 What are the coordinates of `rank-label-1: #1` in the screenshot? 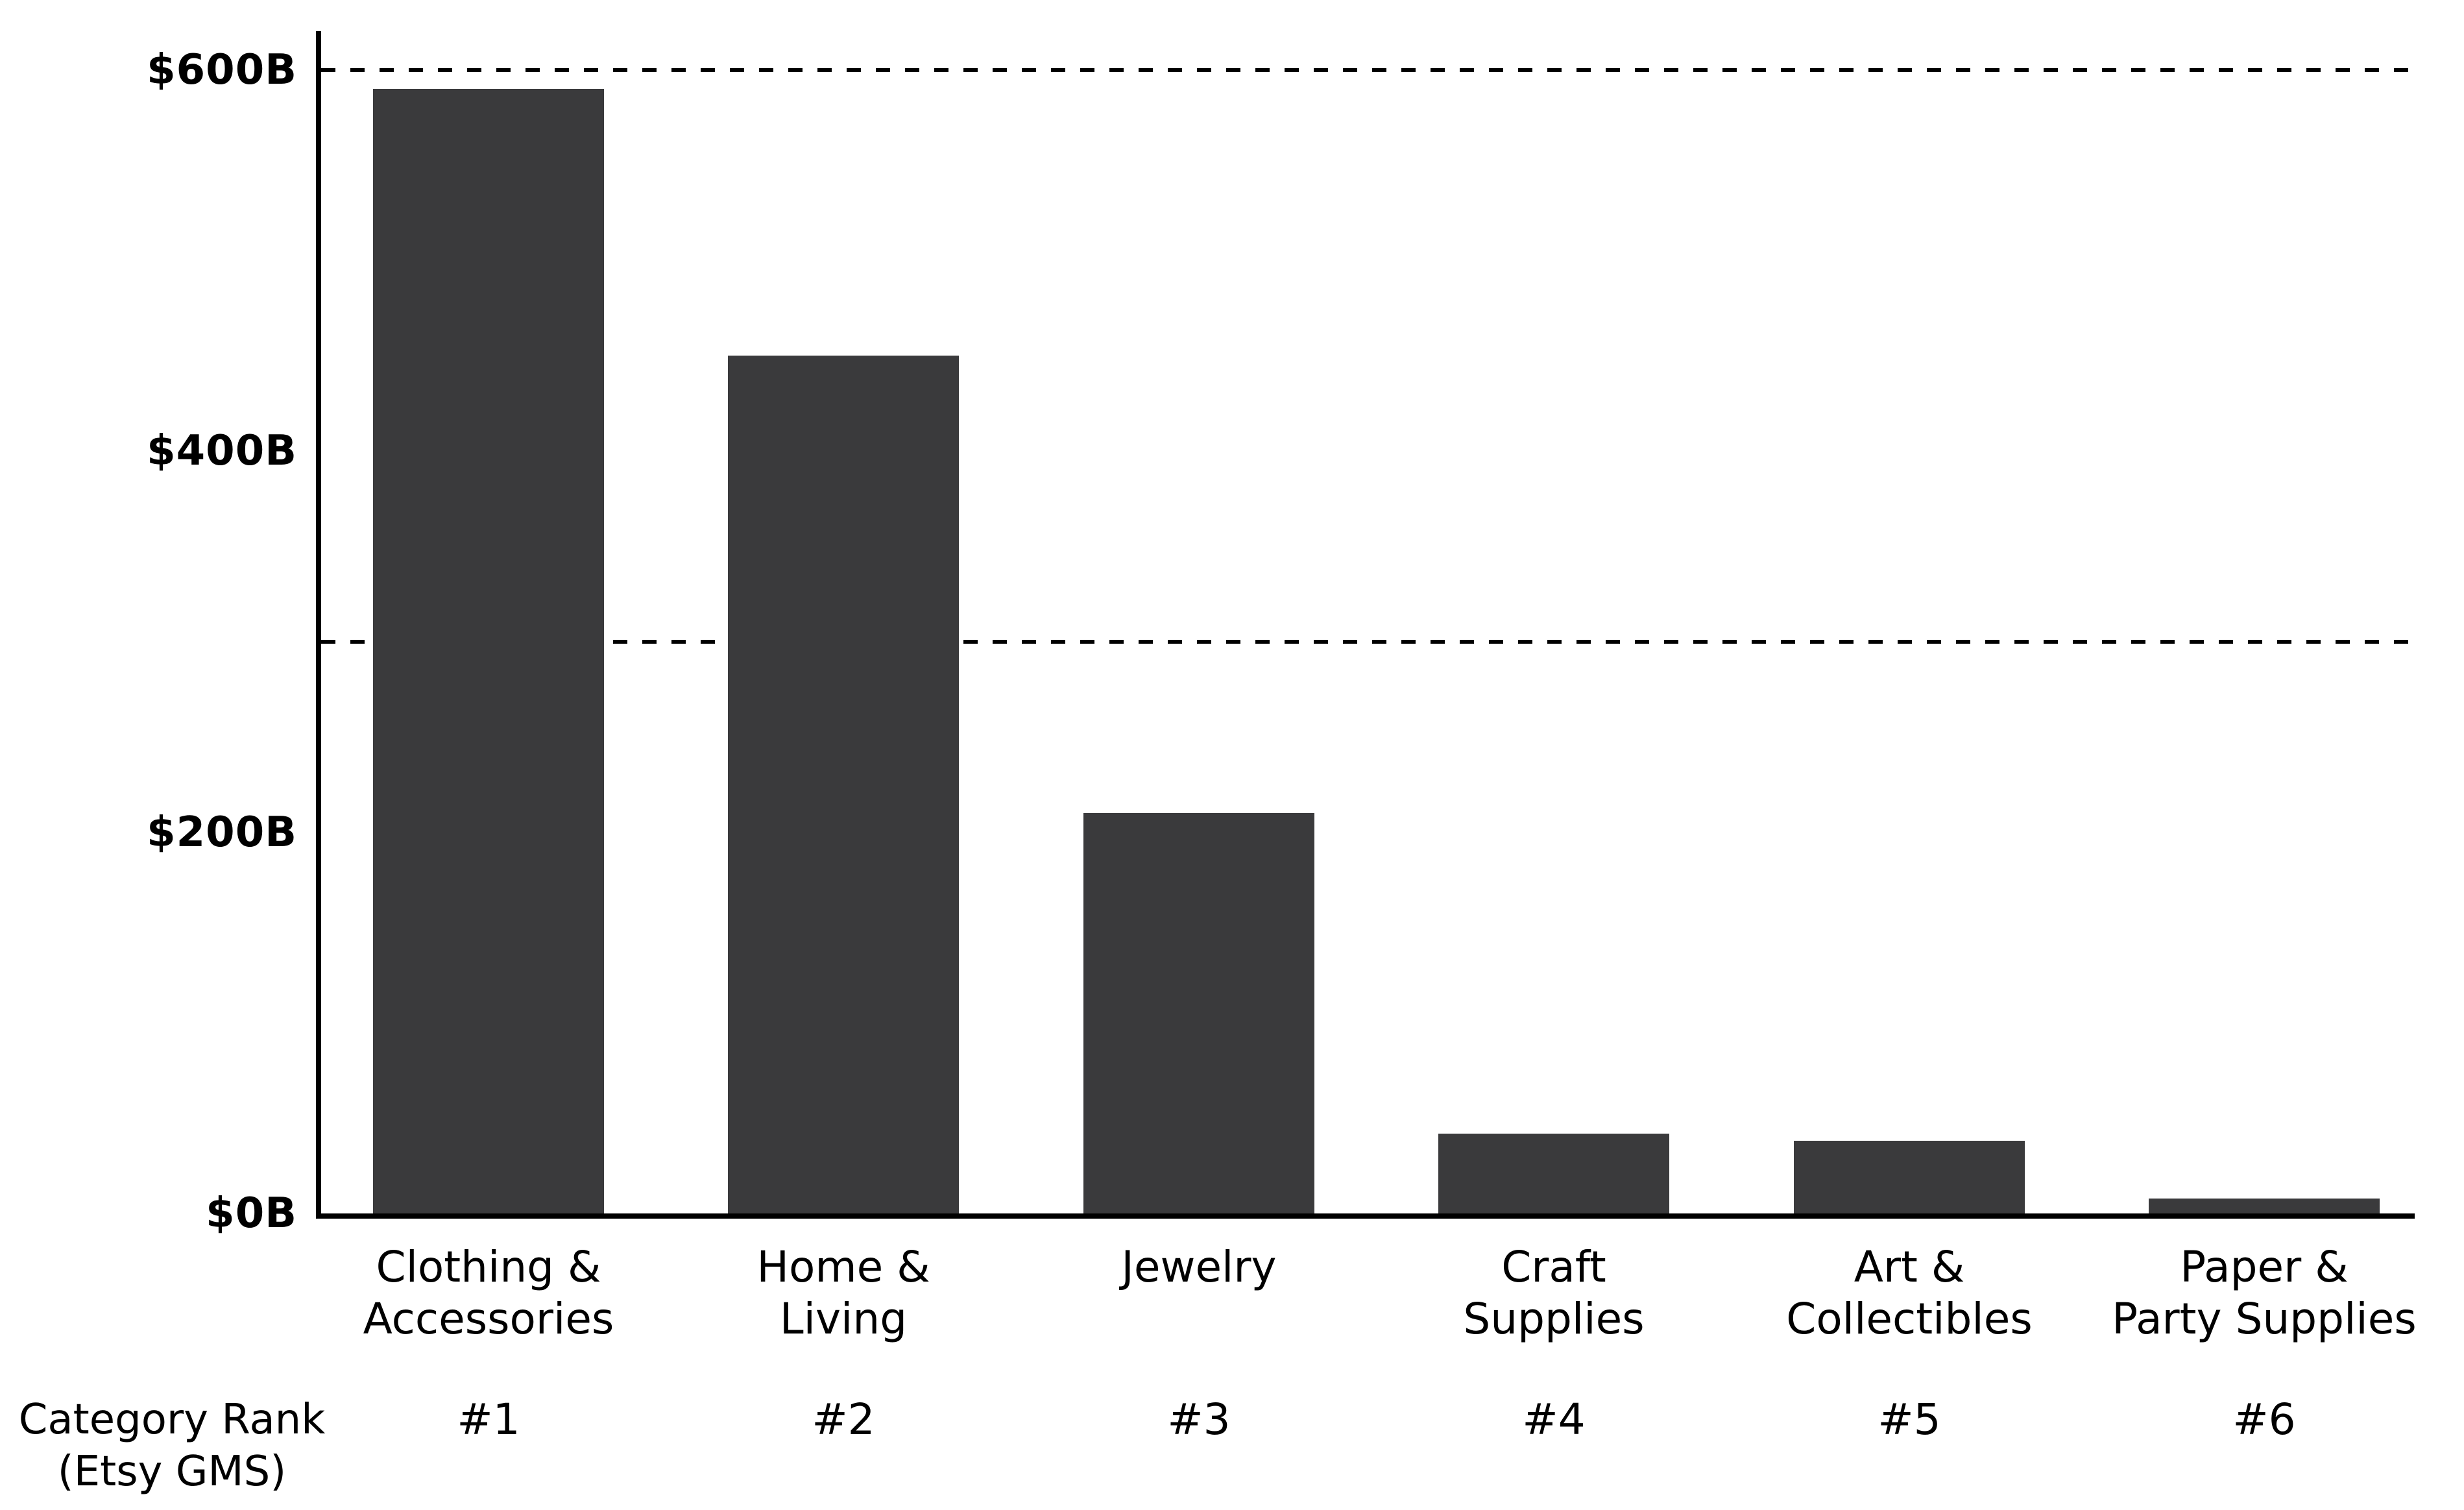 It's located at (488, 1419).